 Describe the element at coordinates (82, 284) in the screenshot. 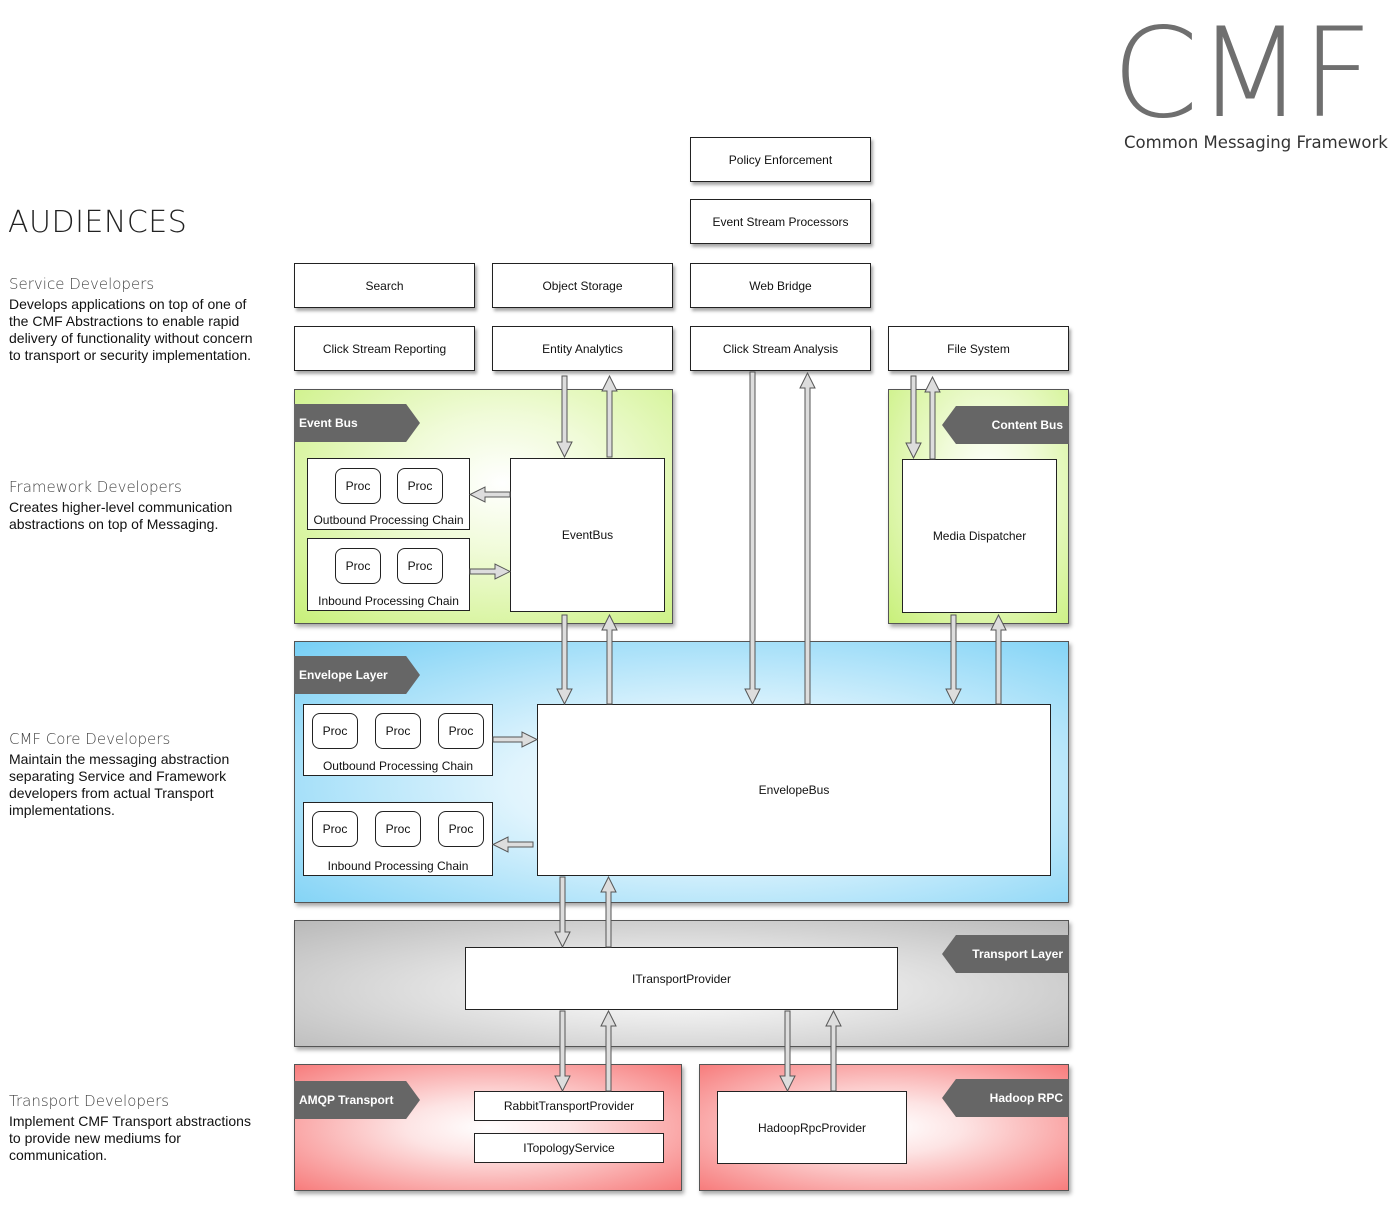

I see `audience-service-developers: Service Developers` at that location.